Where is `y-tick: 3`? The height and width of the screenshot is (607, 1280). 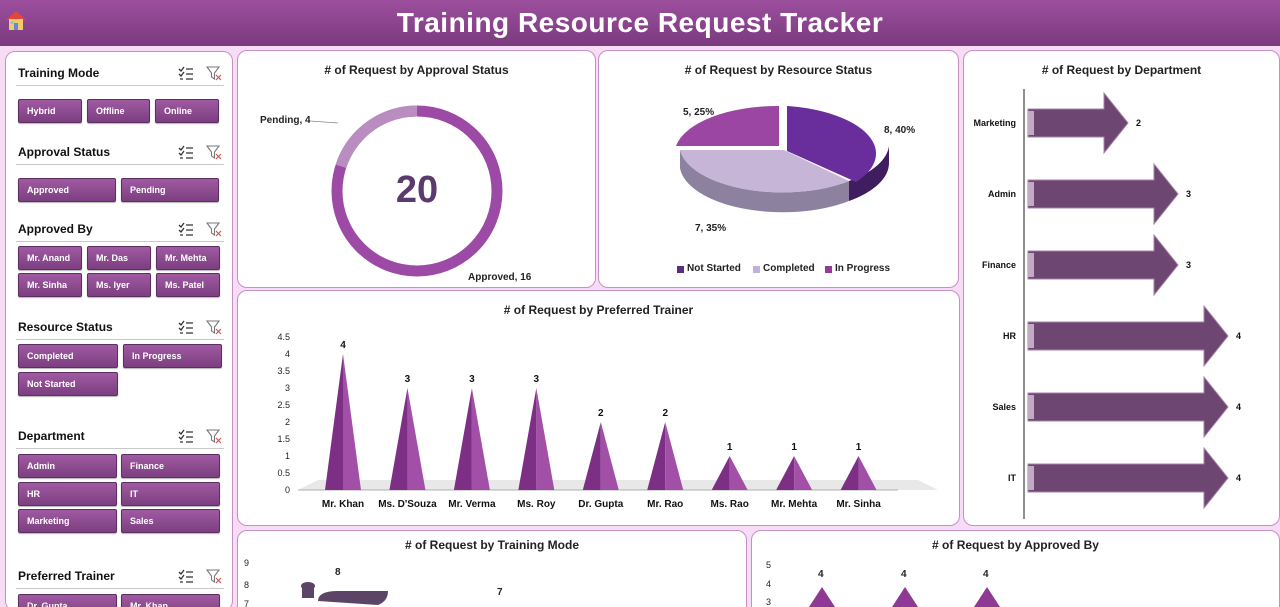
y-tick: 3 is located at coordinates (769, 602).